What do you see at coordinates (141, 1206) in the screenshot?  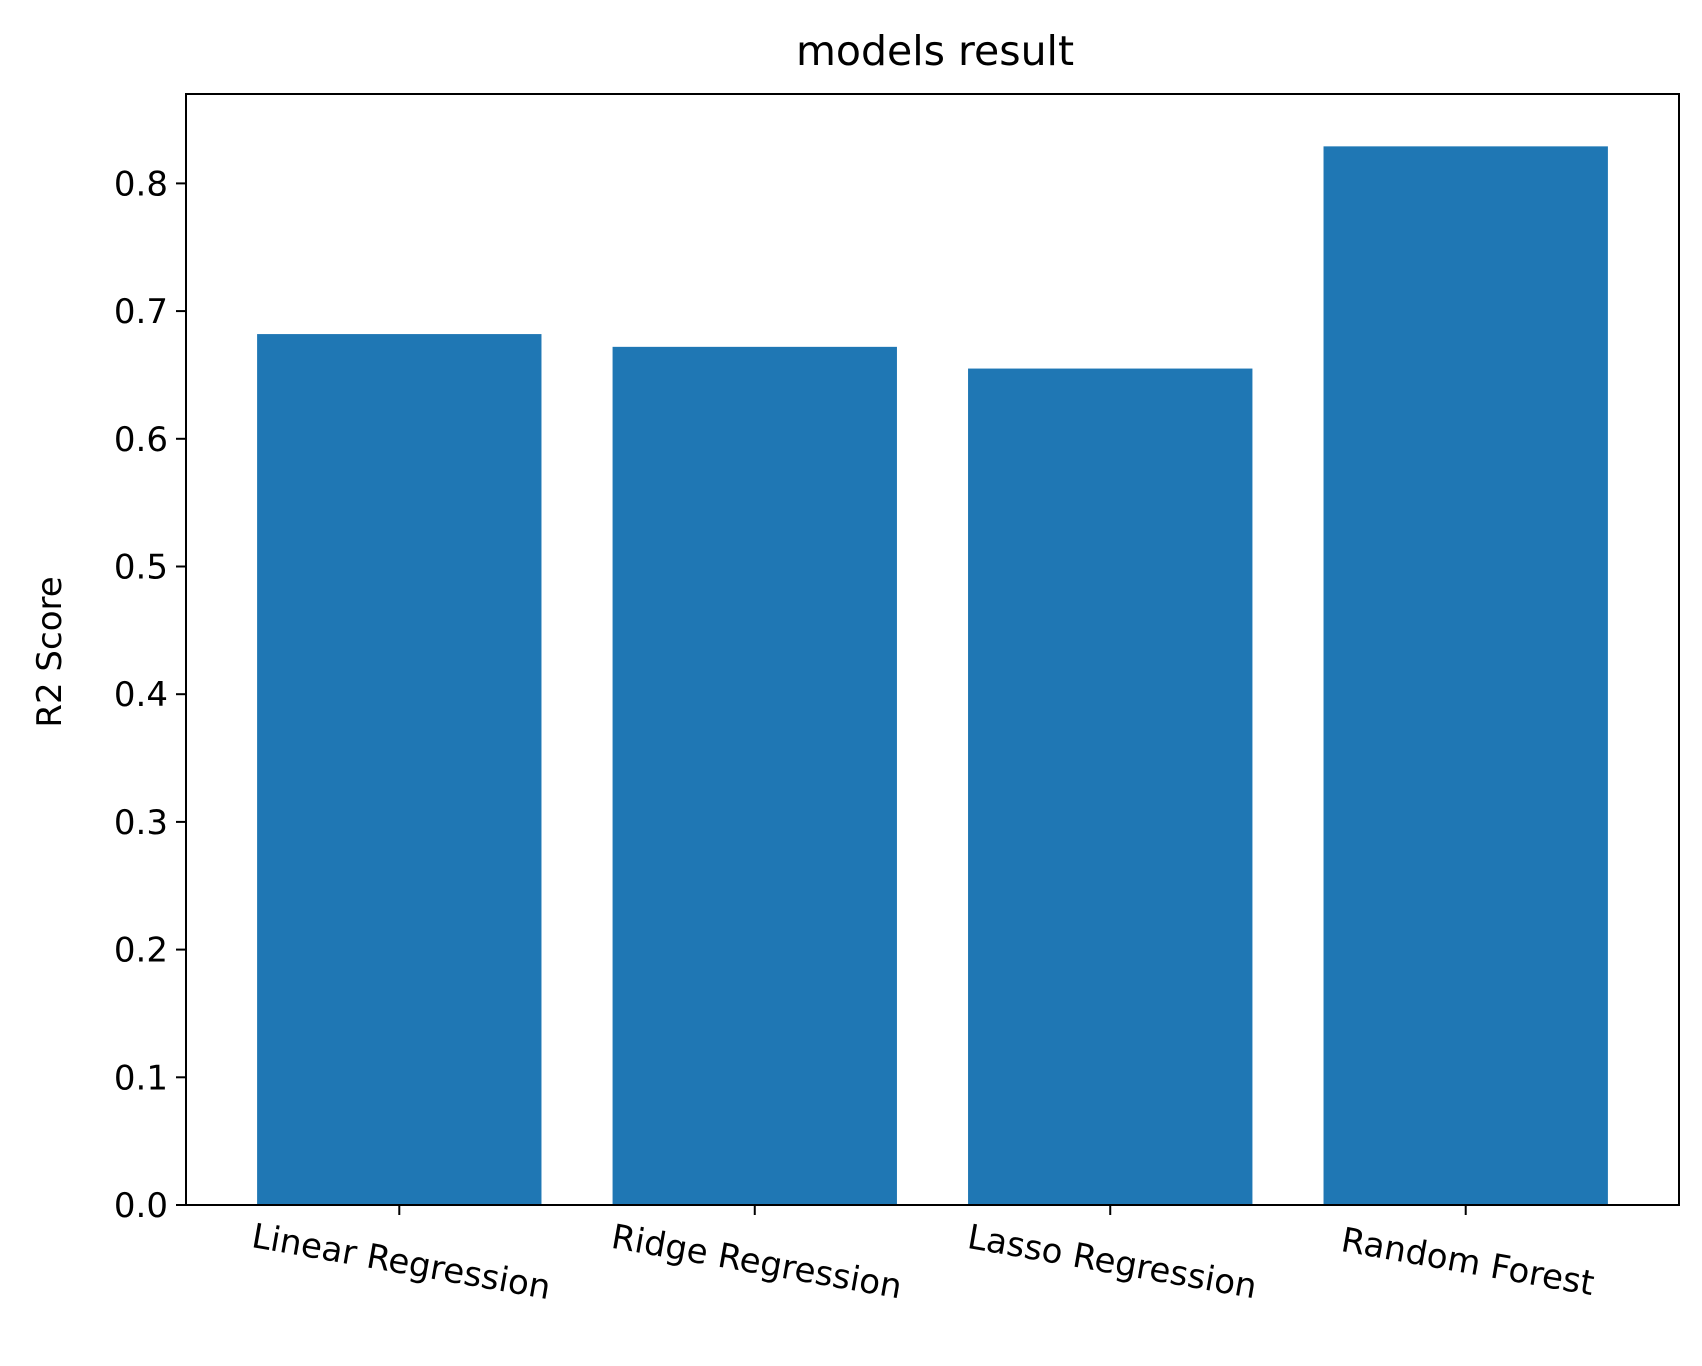 I see `y-tick-label: 0.0` at bounding box center [141, 1206].